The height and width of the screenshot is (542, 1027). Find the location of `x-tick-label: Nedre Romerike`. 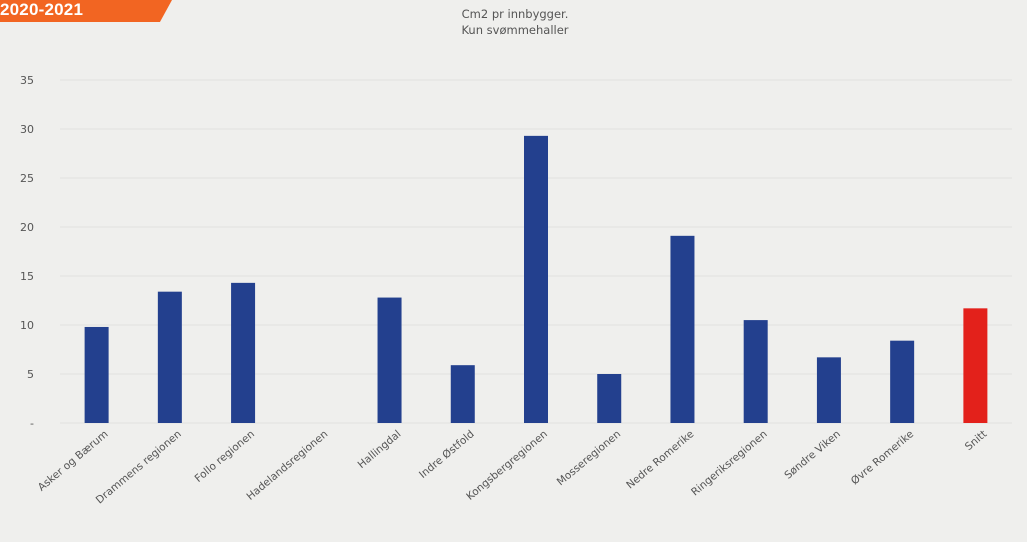

x-tick-label: Nedre Romerike is located at coordinates (660, 459).